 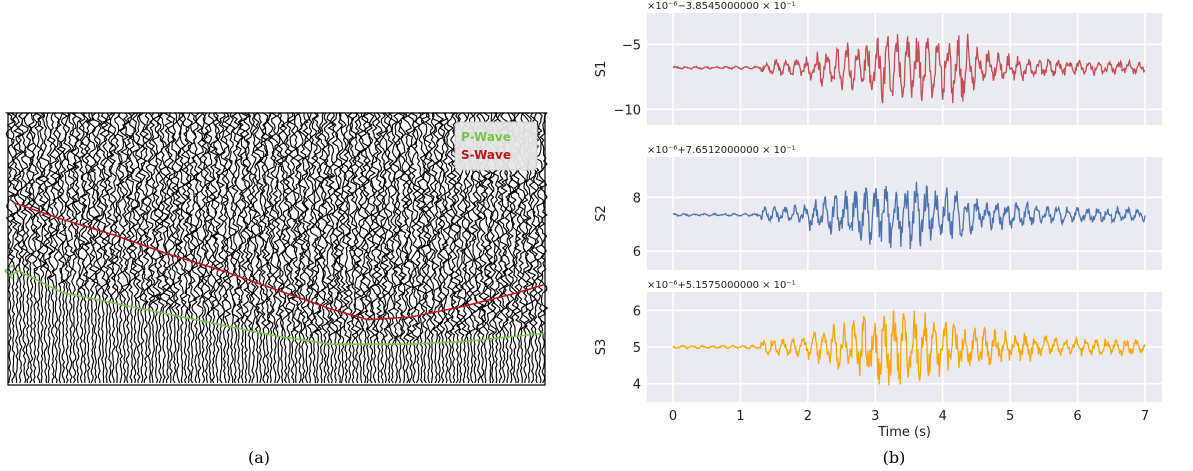 What do you see at coordinates (8, 272) in the screenshot?
I see `p-wave-pick-marker` at bounding box center [8, 272].